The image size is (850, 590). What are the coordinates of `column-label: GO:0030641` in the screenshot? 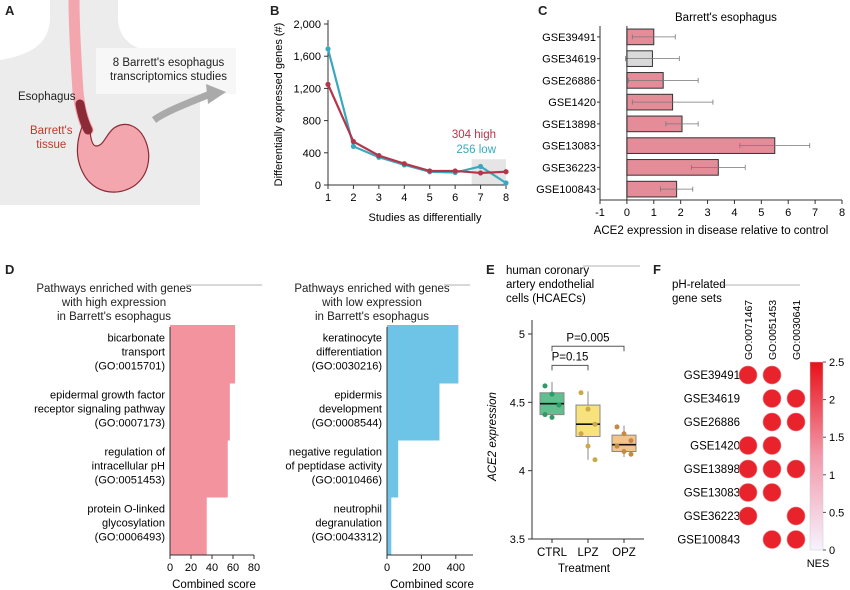 It's located at (797, 330).